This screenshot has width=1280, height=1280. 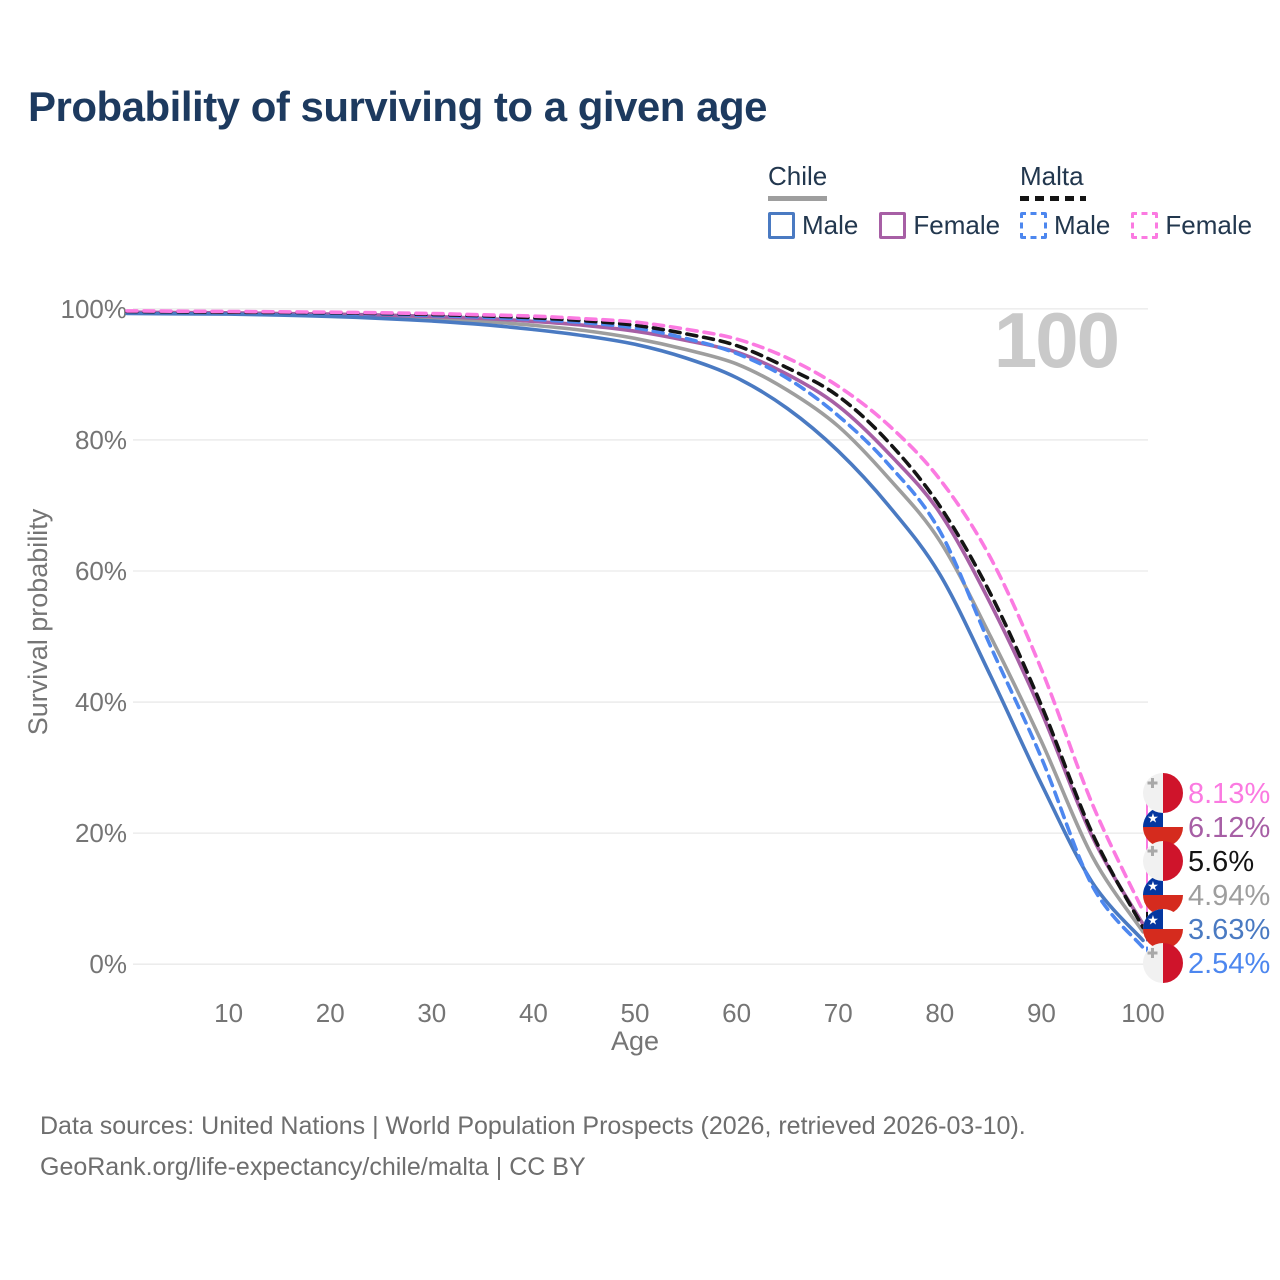 What do you see at coordinates (798, 176) in the screenshot?
I see `legend-chile-title: Chile` at bounding box center [798, 176].